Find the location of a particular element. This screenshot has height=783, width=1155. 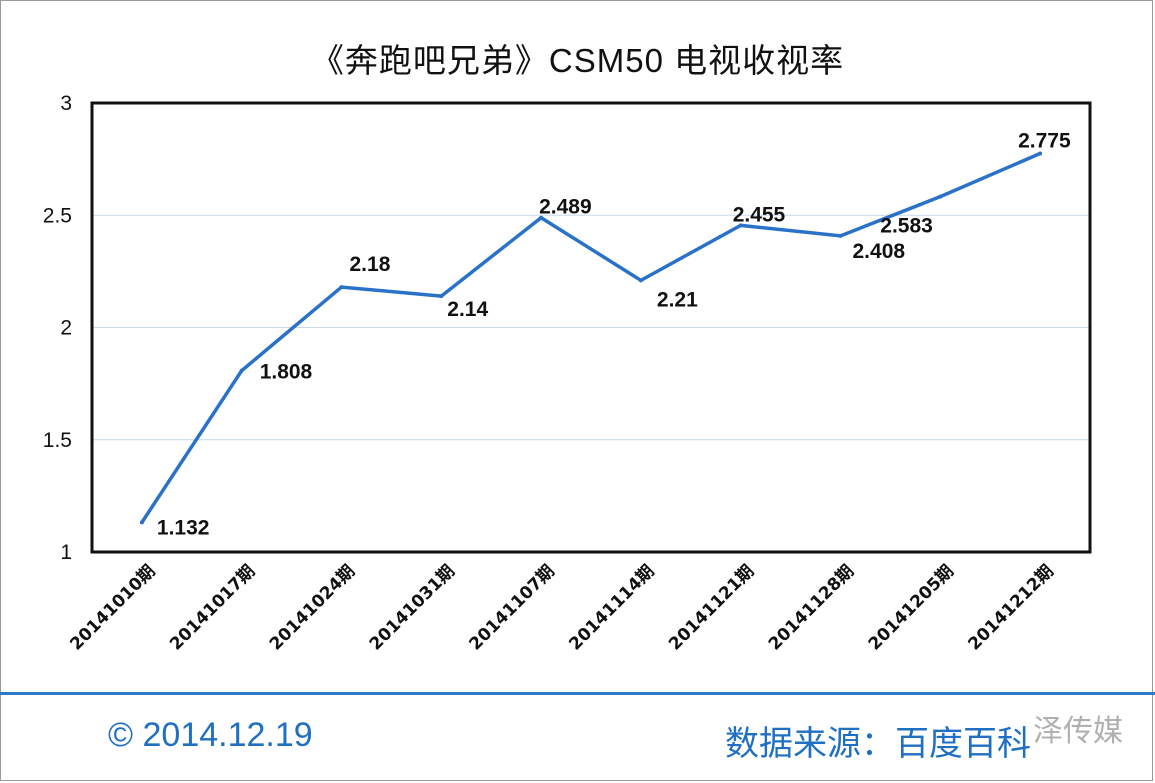

x-tick-label: 20141017期 is located at coordinates (212, 607).